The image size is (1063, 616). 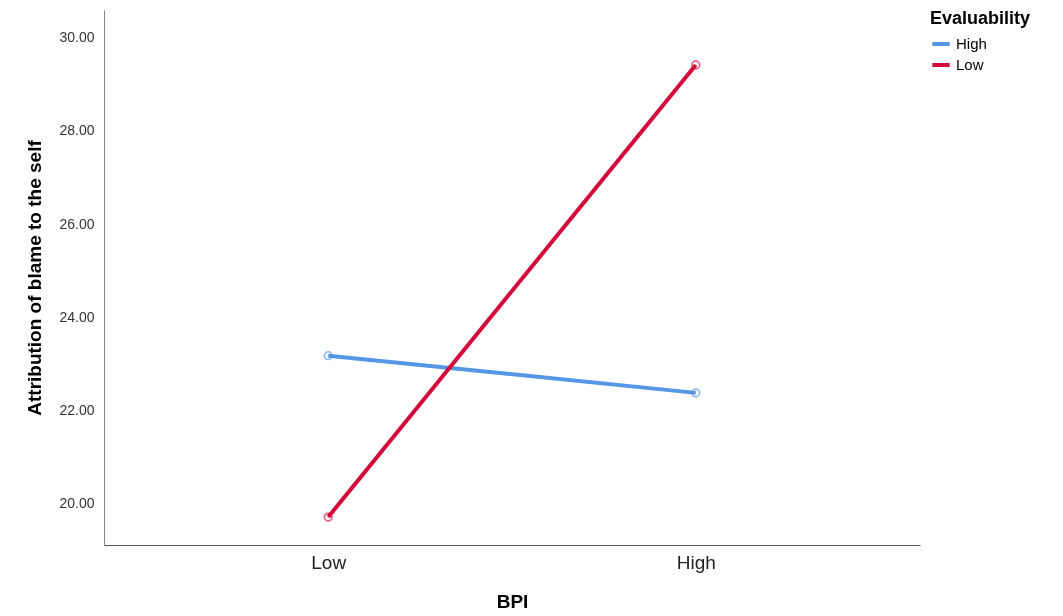 I want to click on y-tick-label: 28.00, so click(x=77, y=130).